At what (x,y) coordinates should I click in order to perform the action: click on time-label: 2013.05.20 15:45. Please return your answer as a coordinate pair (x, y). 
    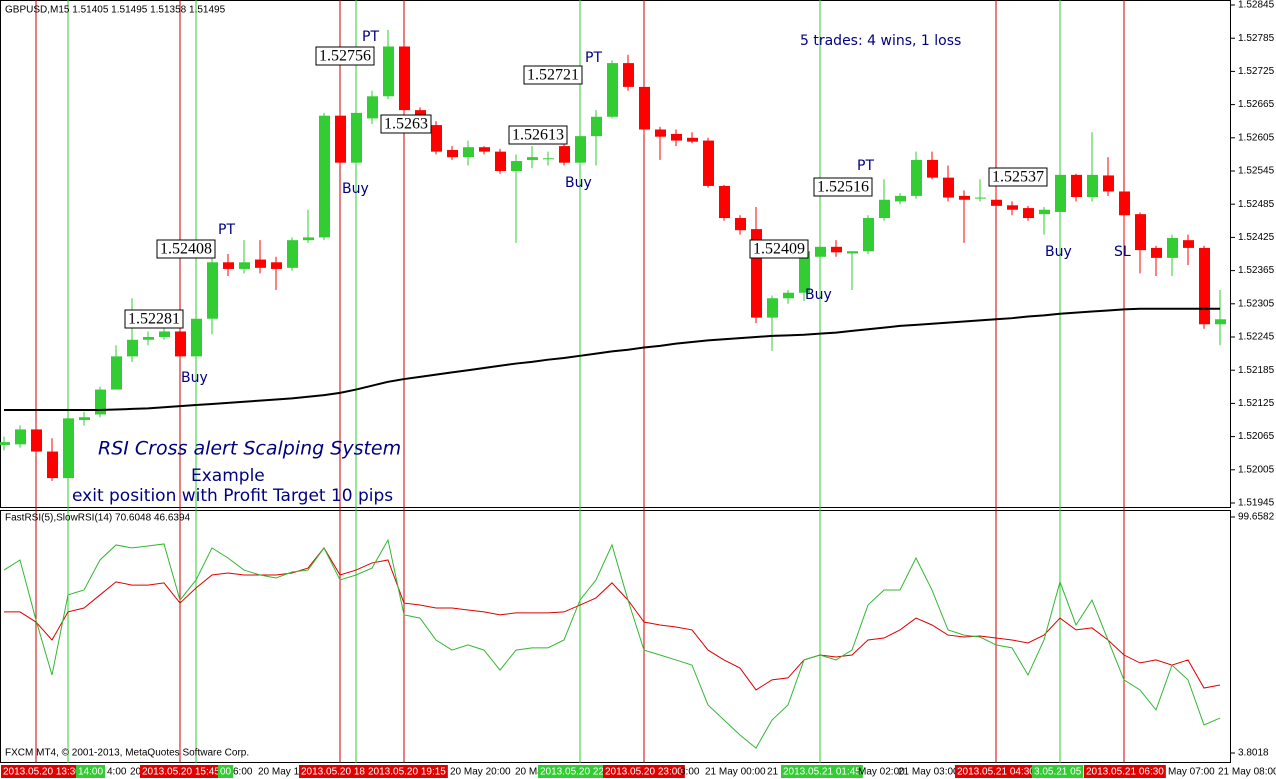
    Looking at the image, I should click on (181, 771).